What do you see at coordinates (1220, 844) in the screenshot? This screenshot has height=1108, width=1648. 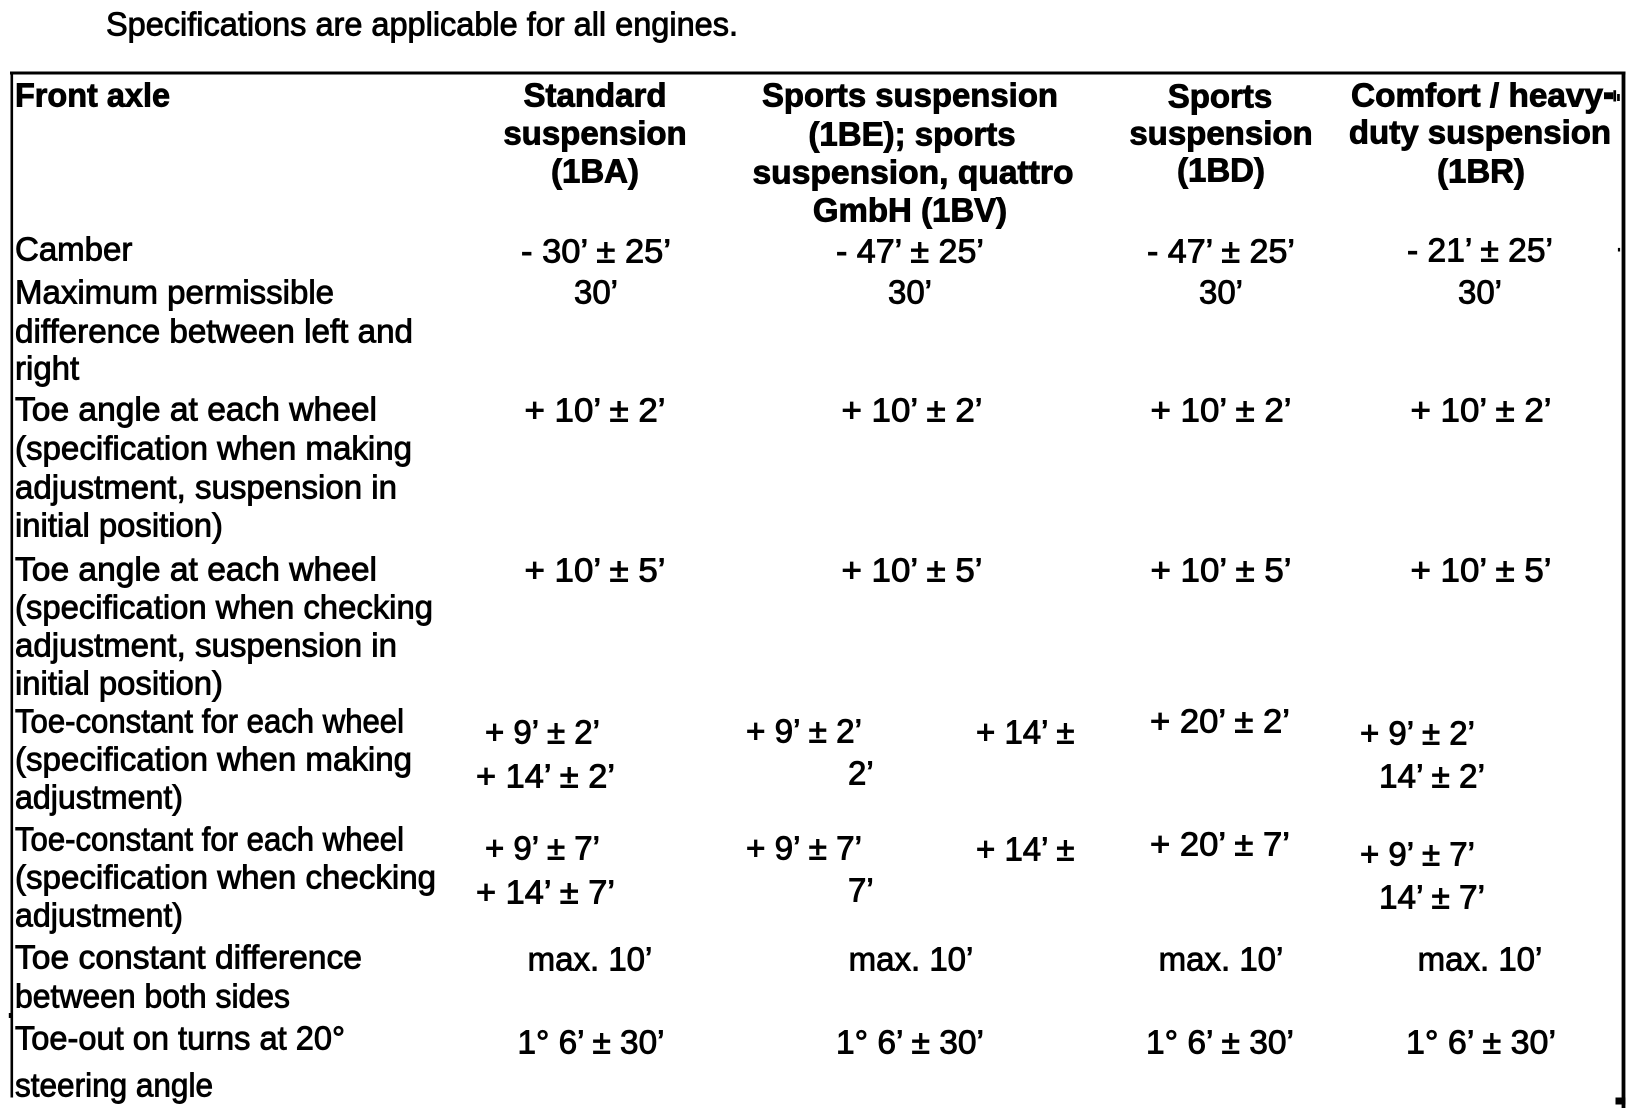 I see `svg-text: + 20’ ± 7’` at bounding box center [1220, 844].